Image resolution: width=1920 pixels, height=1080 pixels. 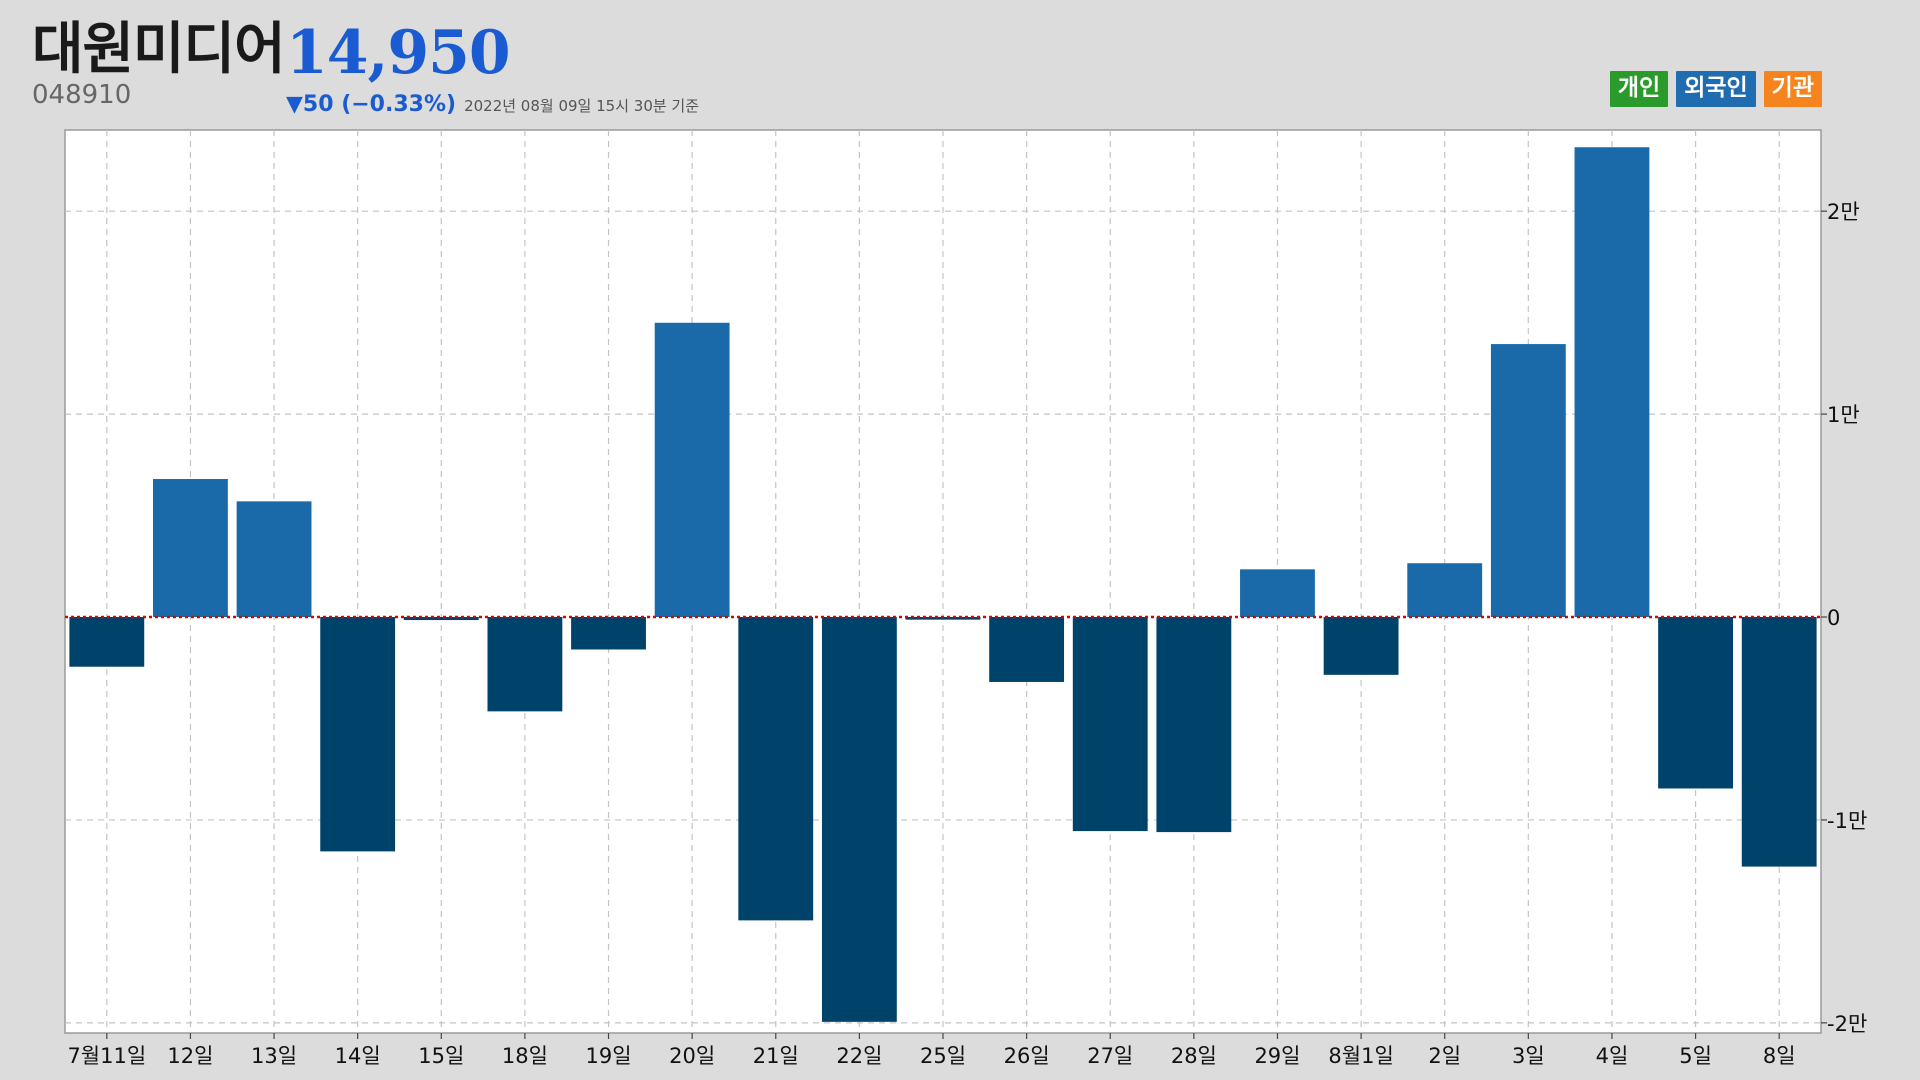 What do you see at coordinates (1843, 415) in the screenshot?
I see `y-tick-label: 1만` at bounding box center [1843, 415].